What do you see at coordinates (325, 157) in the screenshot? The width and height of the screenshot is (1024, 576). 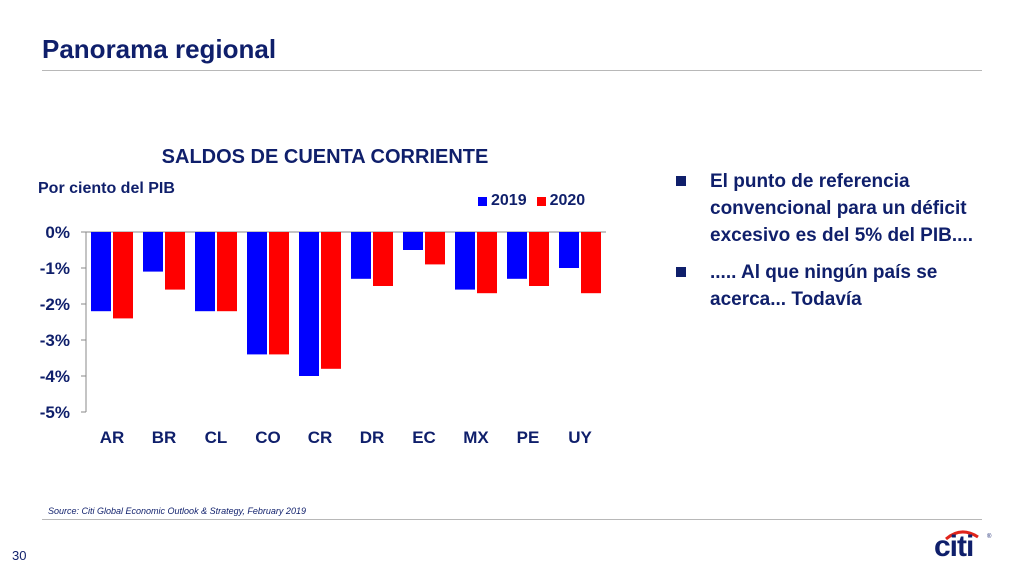 I see `chart-title: SALDOS DE CUENTA CORRIENTE` at bounding box center [325, 157].